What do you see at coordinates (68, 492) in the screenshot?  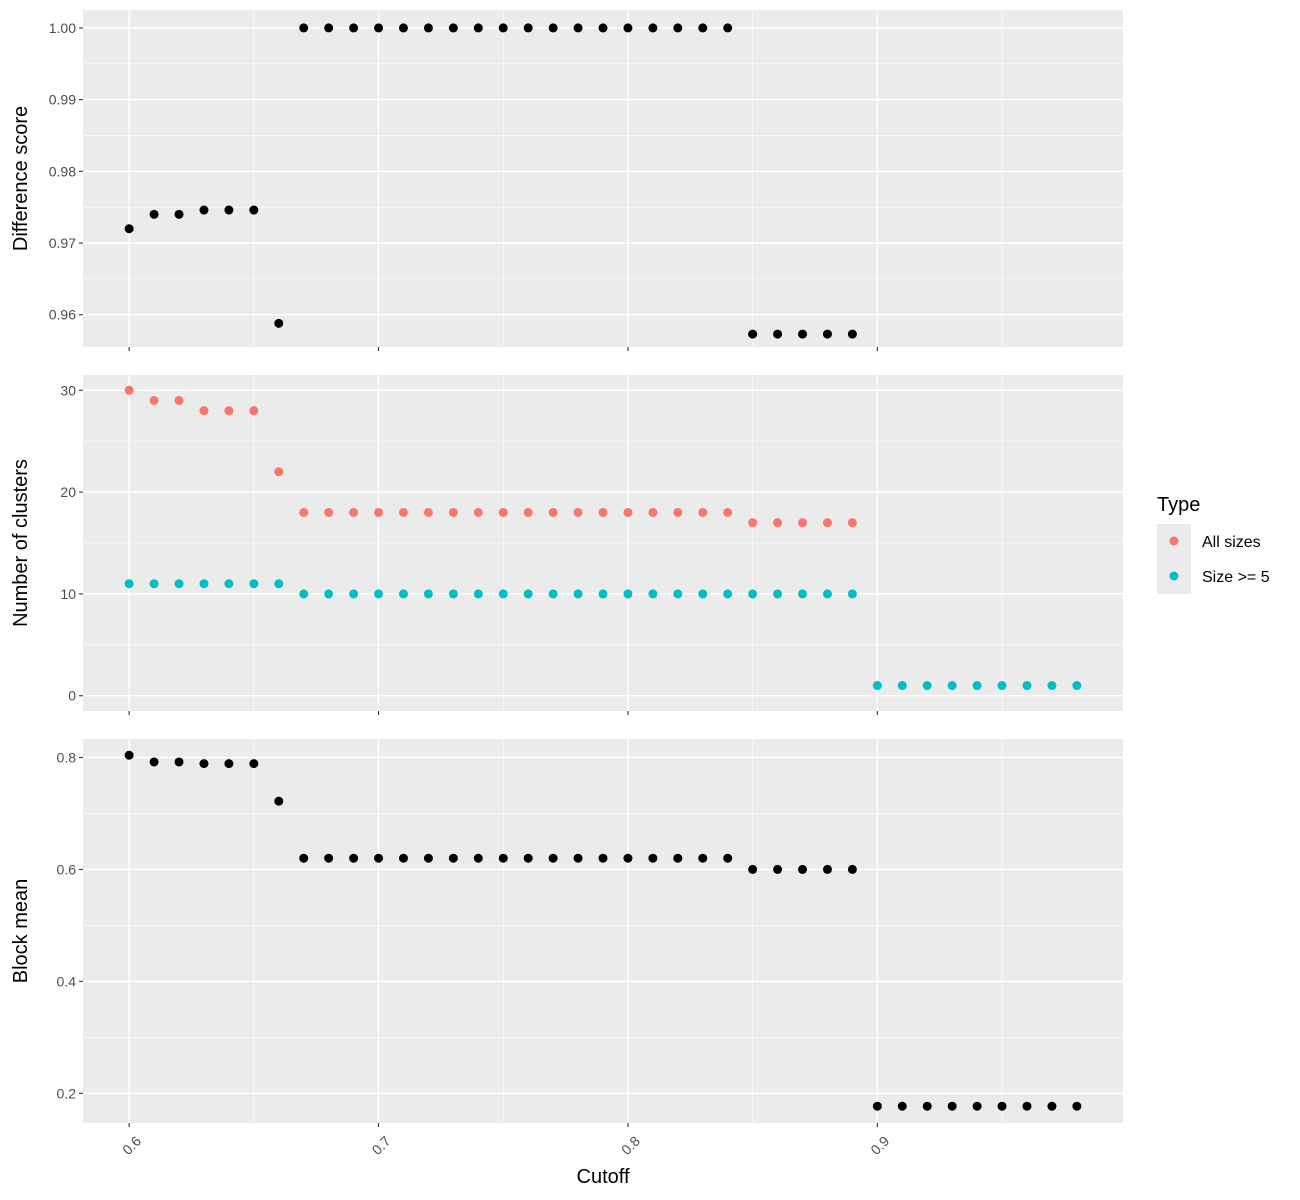 I see `y-tick-label: 20` at bounding box center [68, 492].